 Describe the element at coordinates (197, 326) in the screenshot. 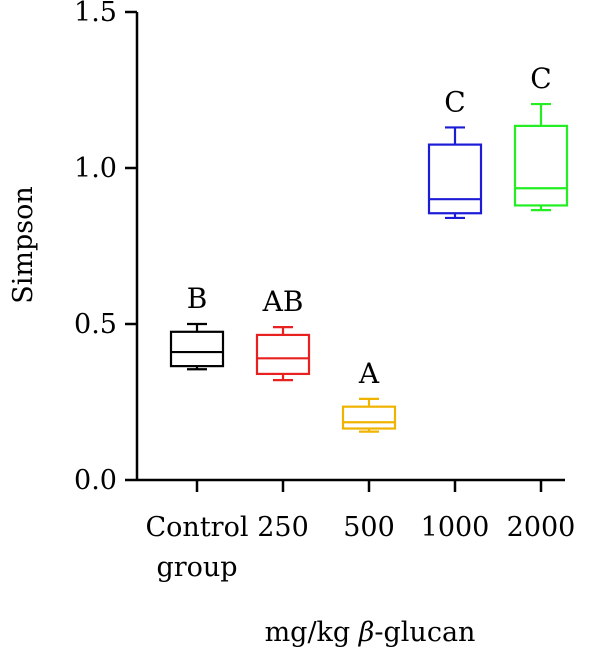

I see `box-0: B` at that location.